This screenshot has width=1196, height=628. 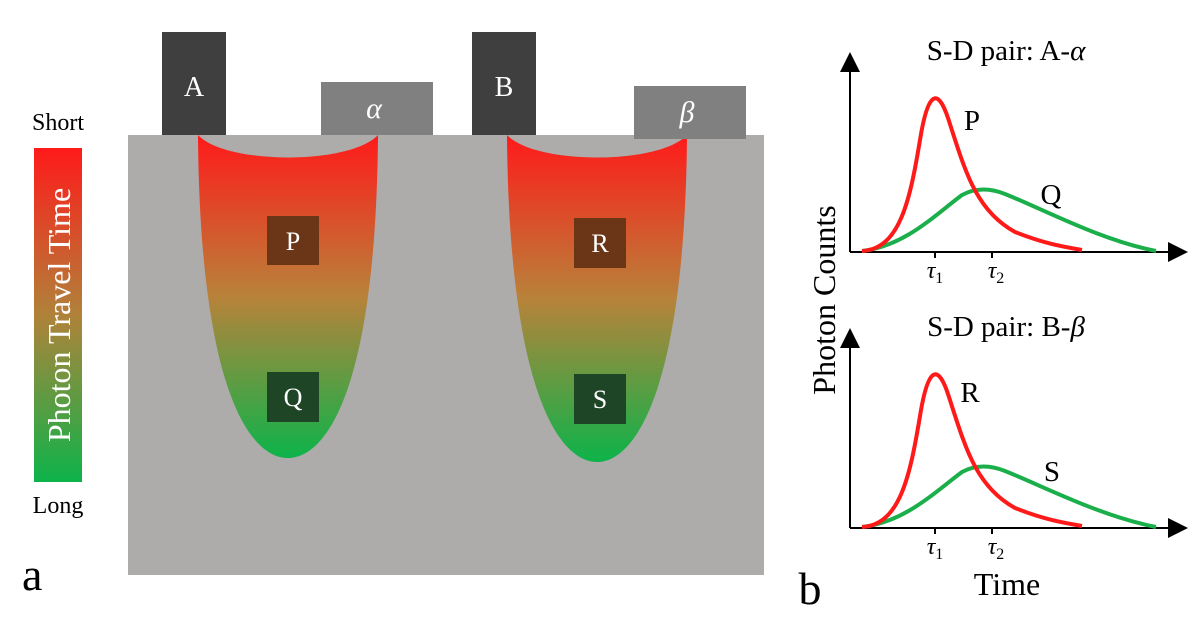 What do you see at coordinates (504, 87) in the screenshot?
I see `source-b-label: B` at bounding box center [504, 87].